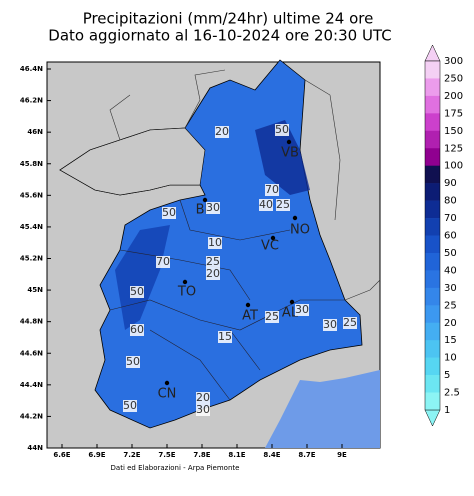 This screenshot has width=474, height=496. What do you see at coordinates (35, 448) in the screenshot?
I see `lat-tick-label: 44N` at bounding box center [35, 448].